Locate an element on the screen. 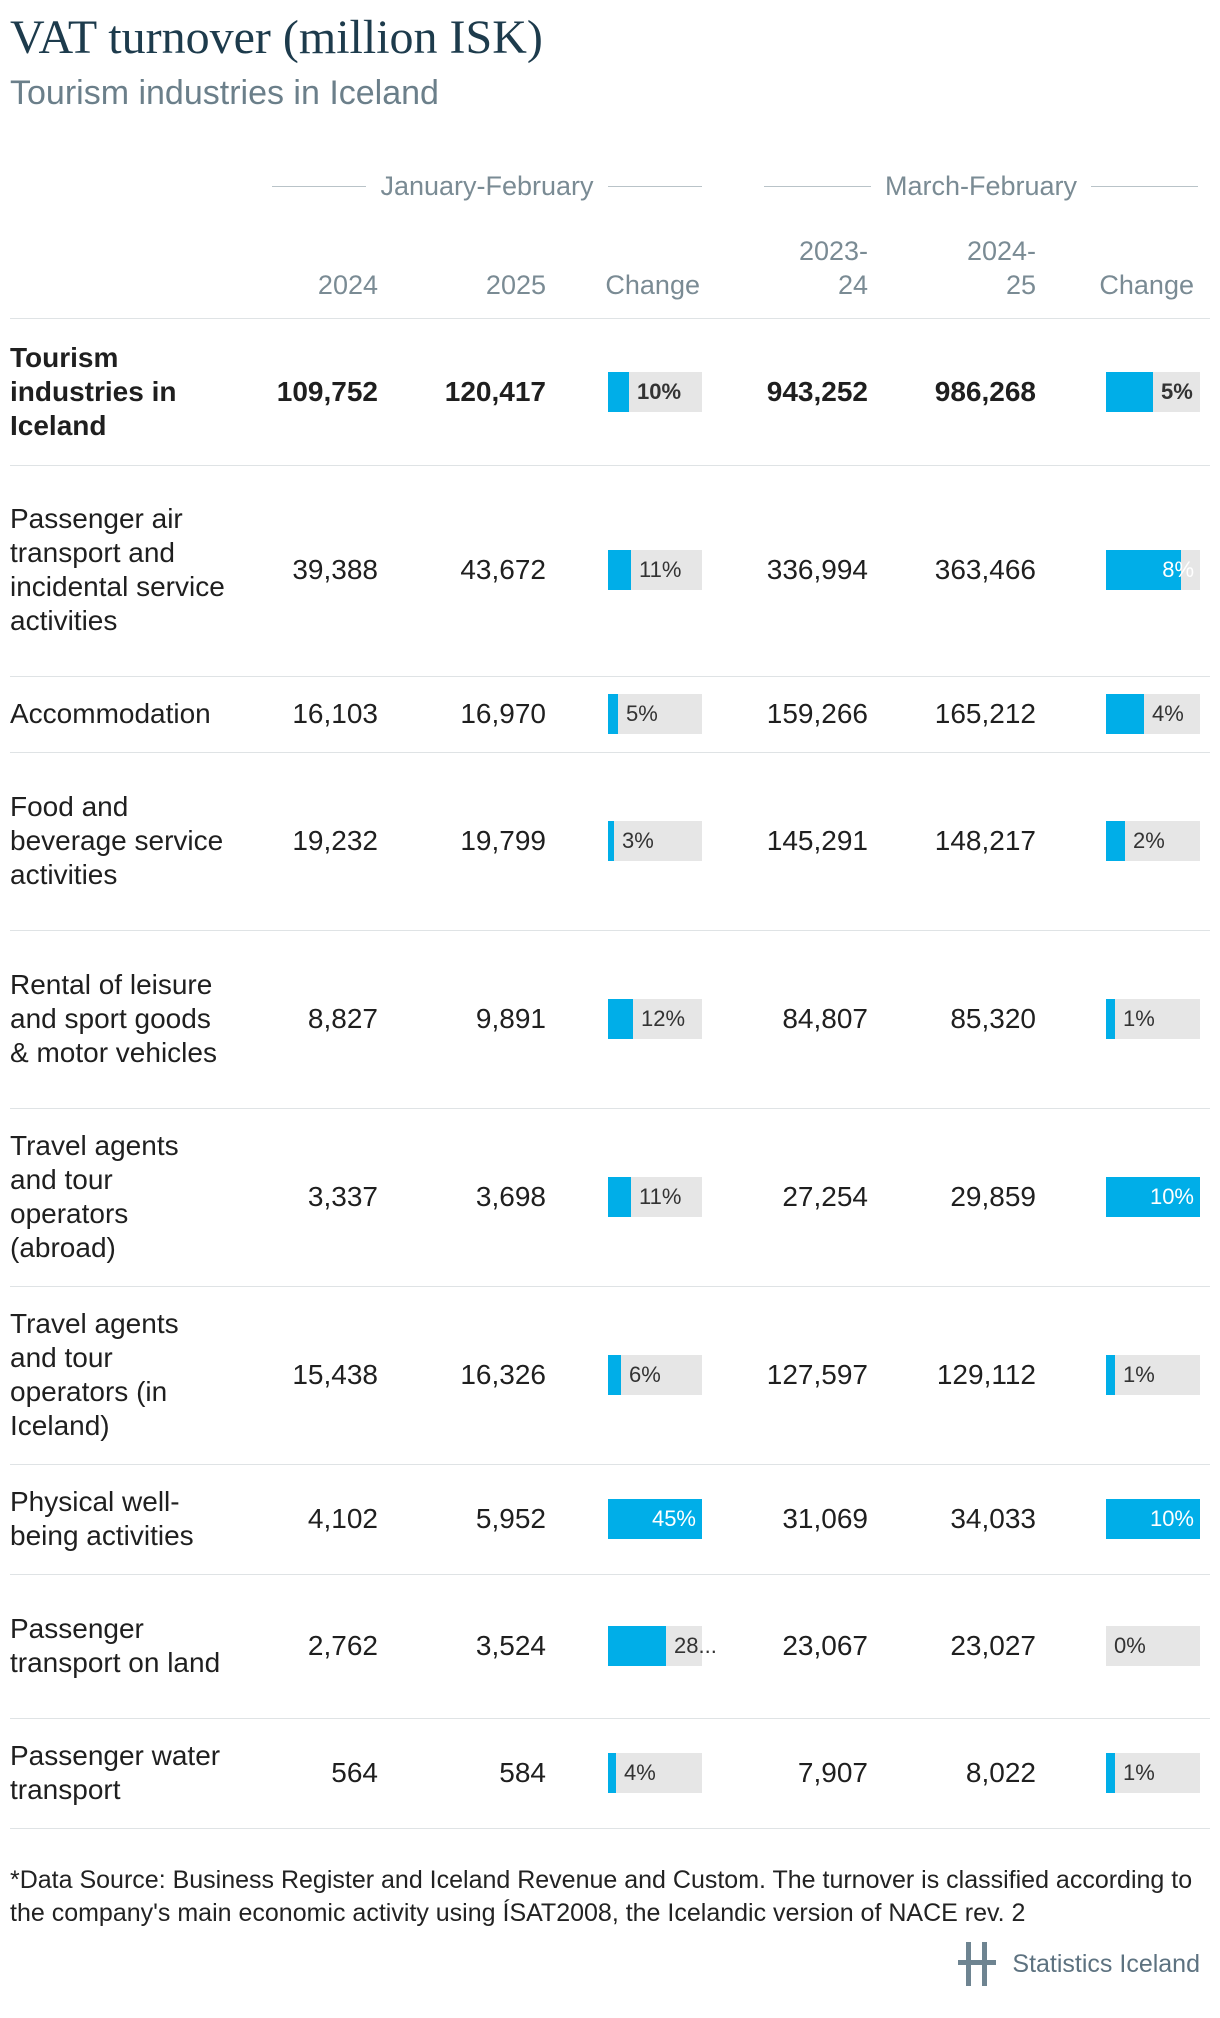 Image resolution: width=1220 pixels, height=2018 pixels. group-header-january-february: January-February is located at coordinates (487, 186).